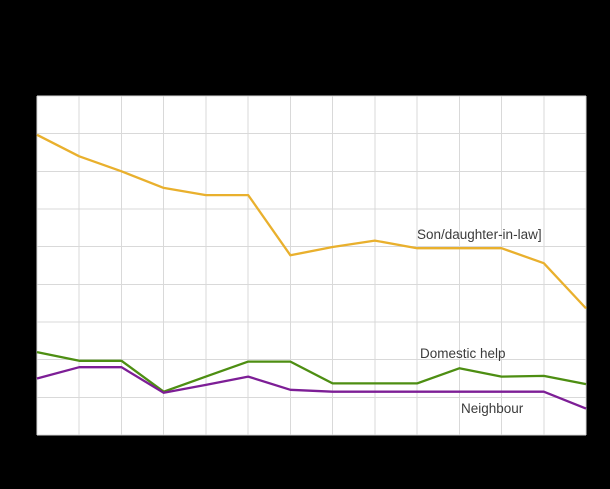 This screenshot has width=610, height=489. What do you see at coordinates (463, 353) in the screenshot?
I see `series-label-domestic-help: Domestic help` at bounding box center [463, 353].